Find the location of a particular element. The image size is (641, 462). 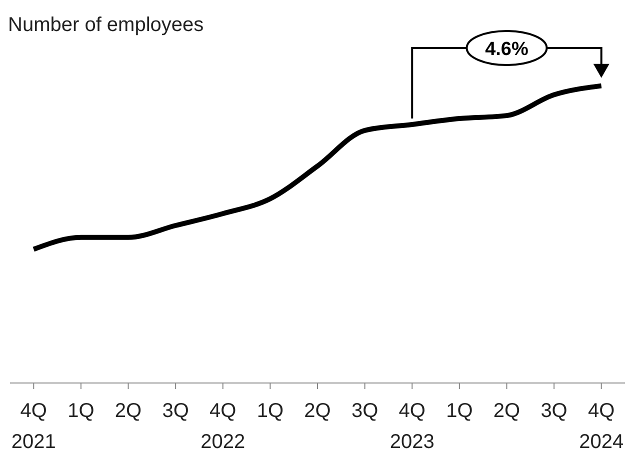

chart-title: Number of employees is located at coordinates (106, 25).